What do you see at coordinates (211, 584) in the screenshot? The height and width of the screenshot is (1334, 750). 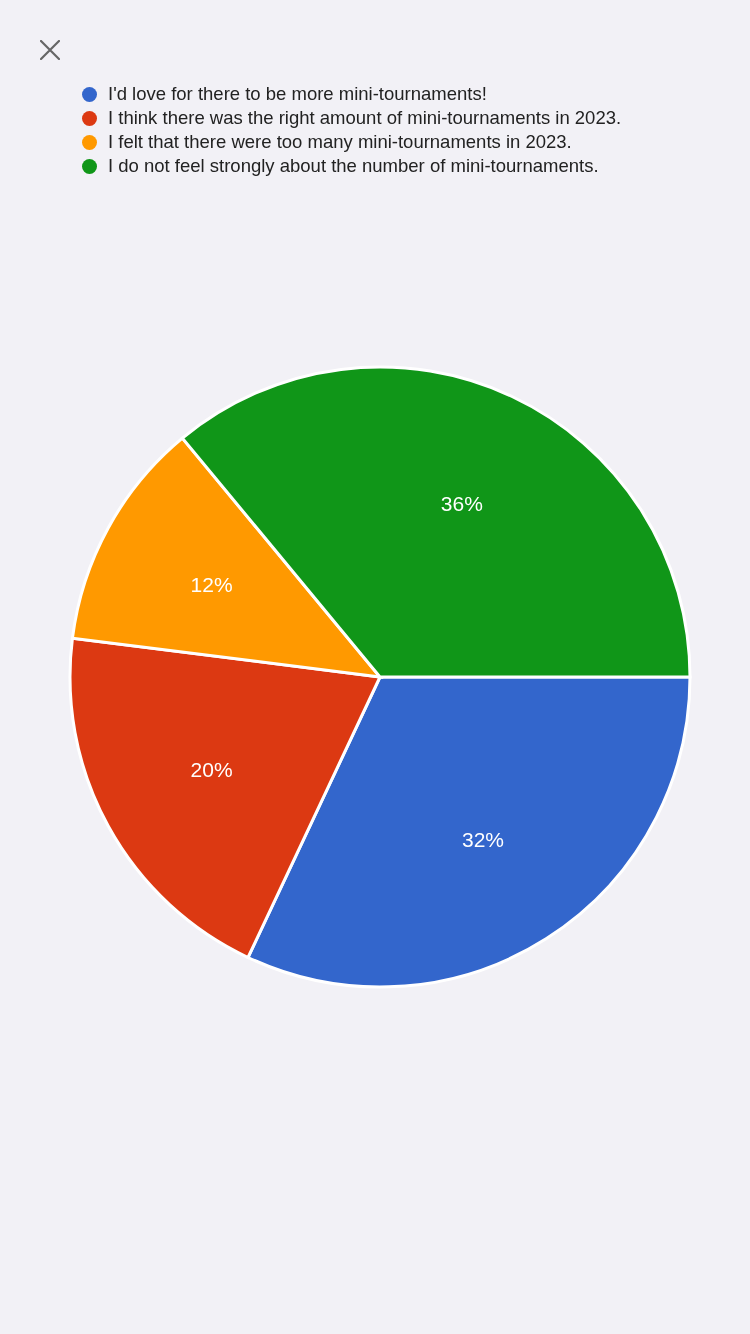 I see `data-label: 12%` at bounding box center [211, 584].